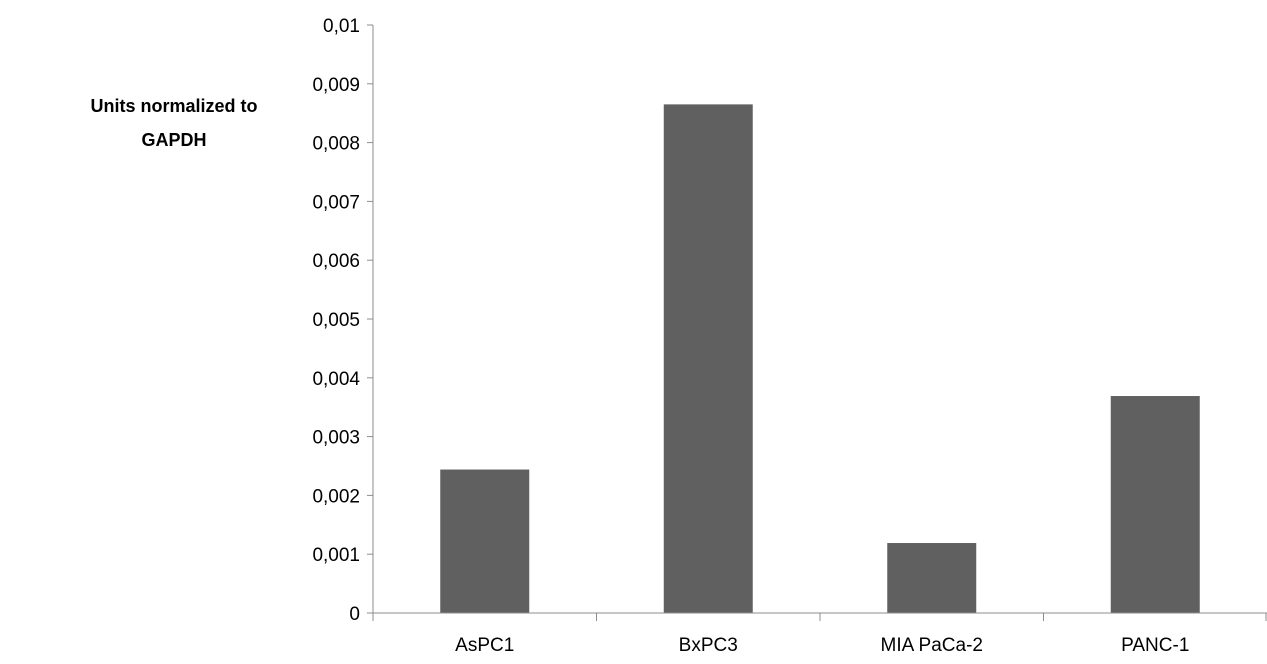 This screenshot has height=664, width=1267. What do you see at coordinates (336, 261) in the screenshot?
I see `y-tick-label: 0,006` at bounding box center [336, 261].